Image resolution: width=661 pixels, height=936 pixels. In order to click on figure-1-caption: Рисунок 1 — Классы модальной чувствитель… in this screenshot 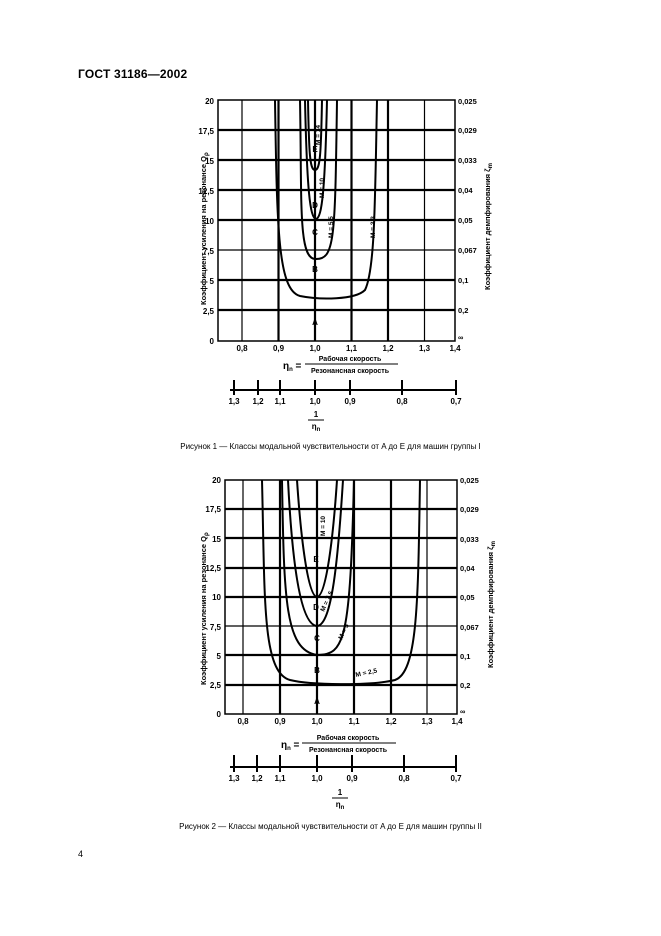, I will do `click(330, 446)`.